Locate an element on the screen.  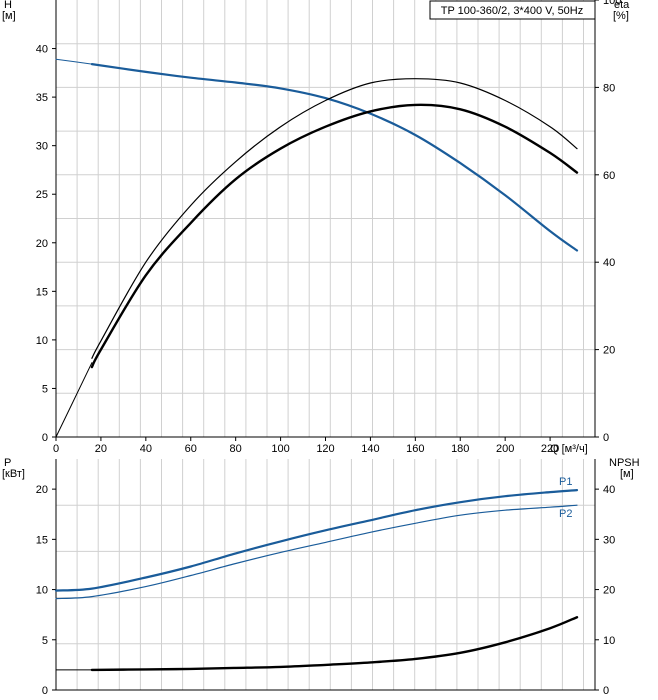
legend-box-frame is located at coordinates (512, 10).